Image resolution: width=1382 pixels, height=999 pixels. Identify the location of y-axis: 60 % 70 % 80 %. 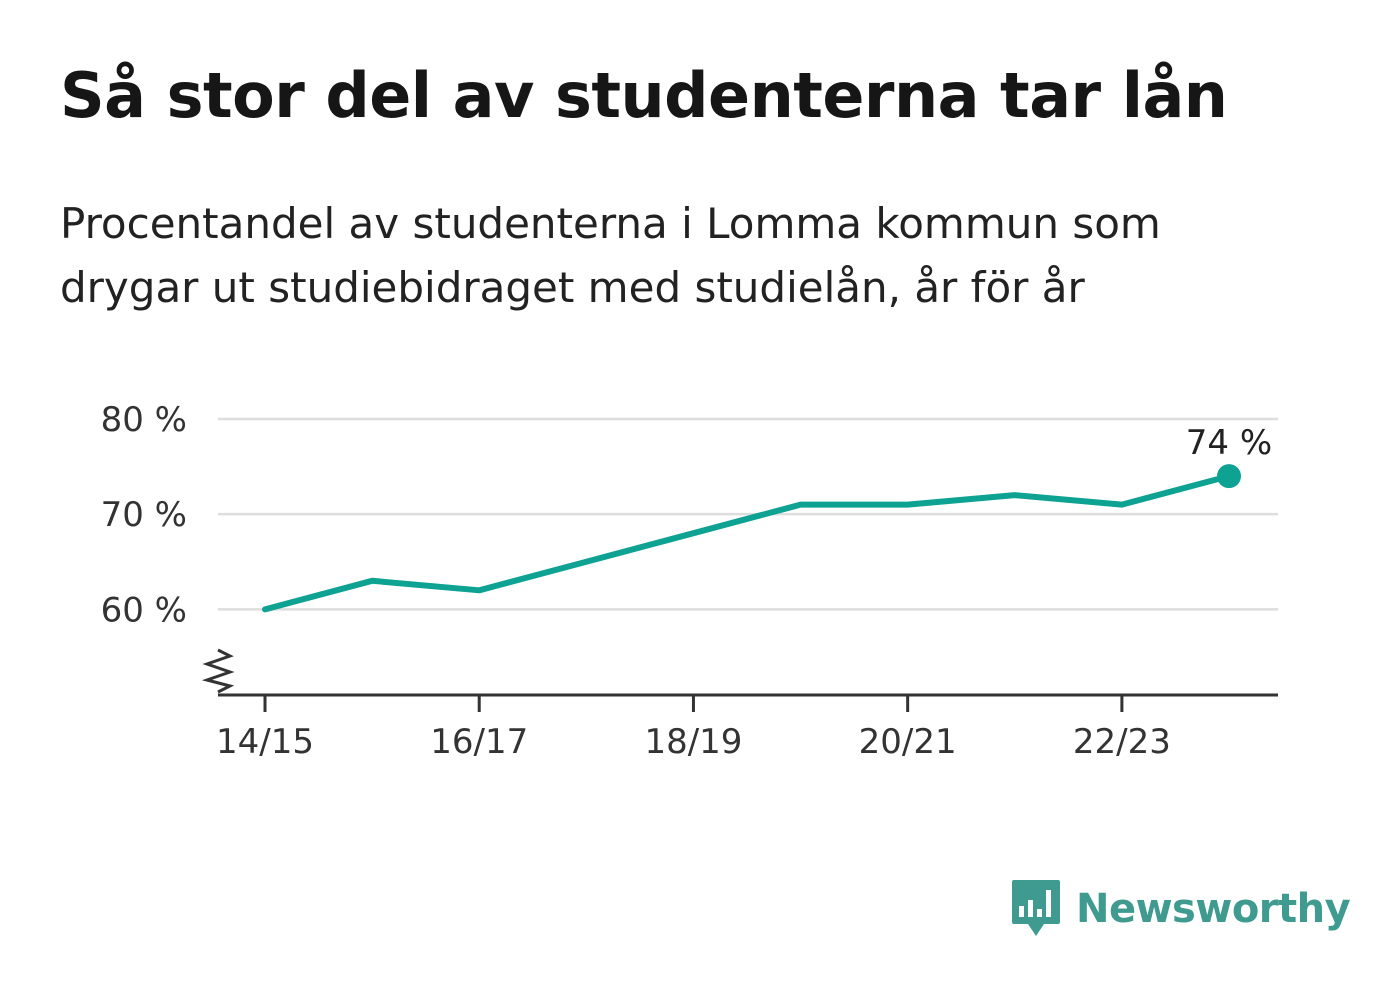
(168, 547).